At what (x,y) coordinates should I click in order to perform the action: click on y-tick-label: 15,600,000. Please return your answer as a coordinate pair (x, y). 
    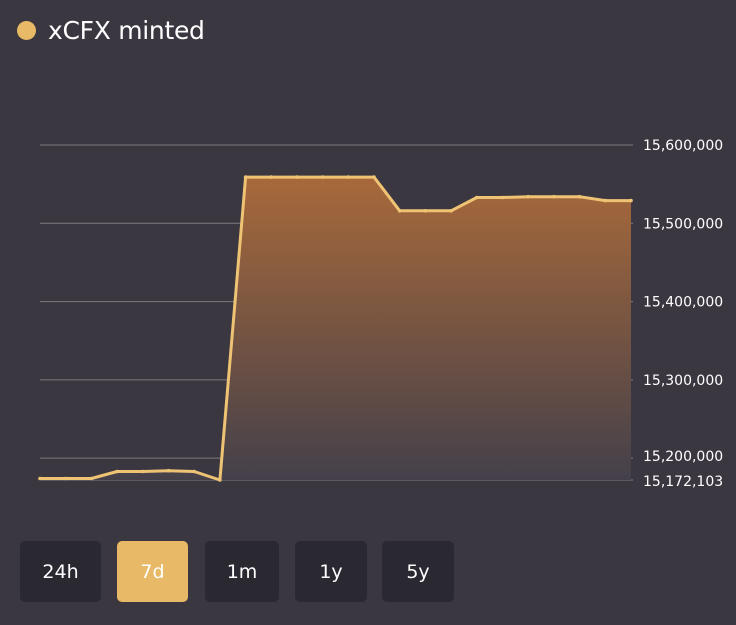
    Looking at the image, I should click on (683, 146).